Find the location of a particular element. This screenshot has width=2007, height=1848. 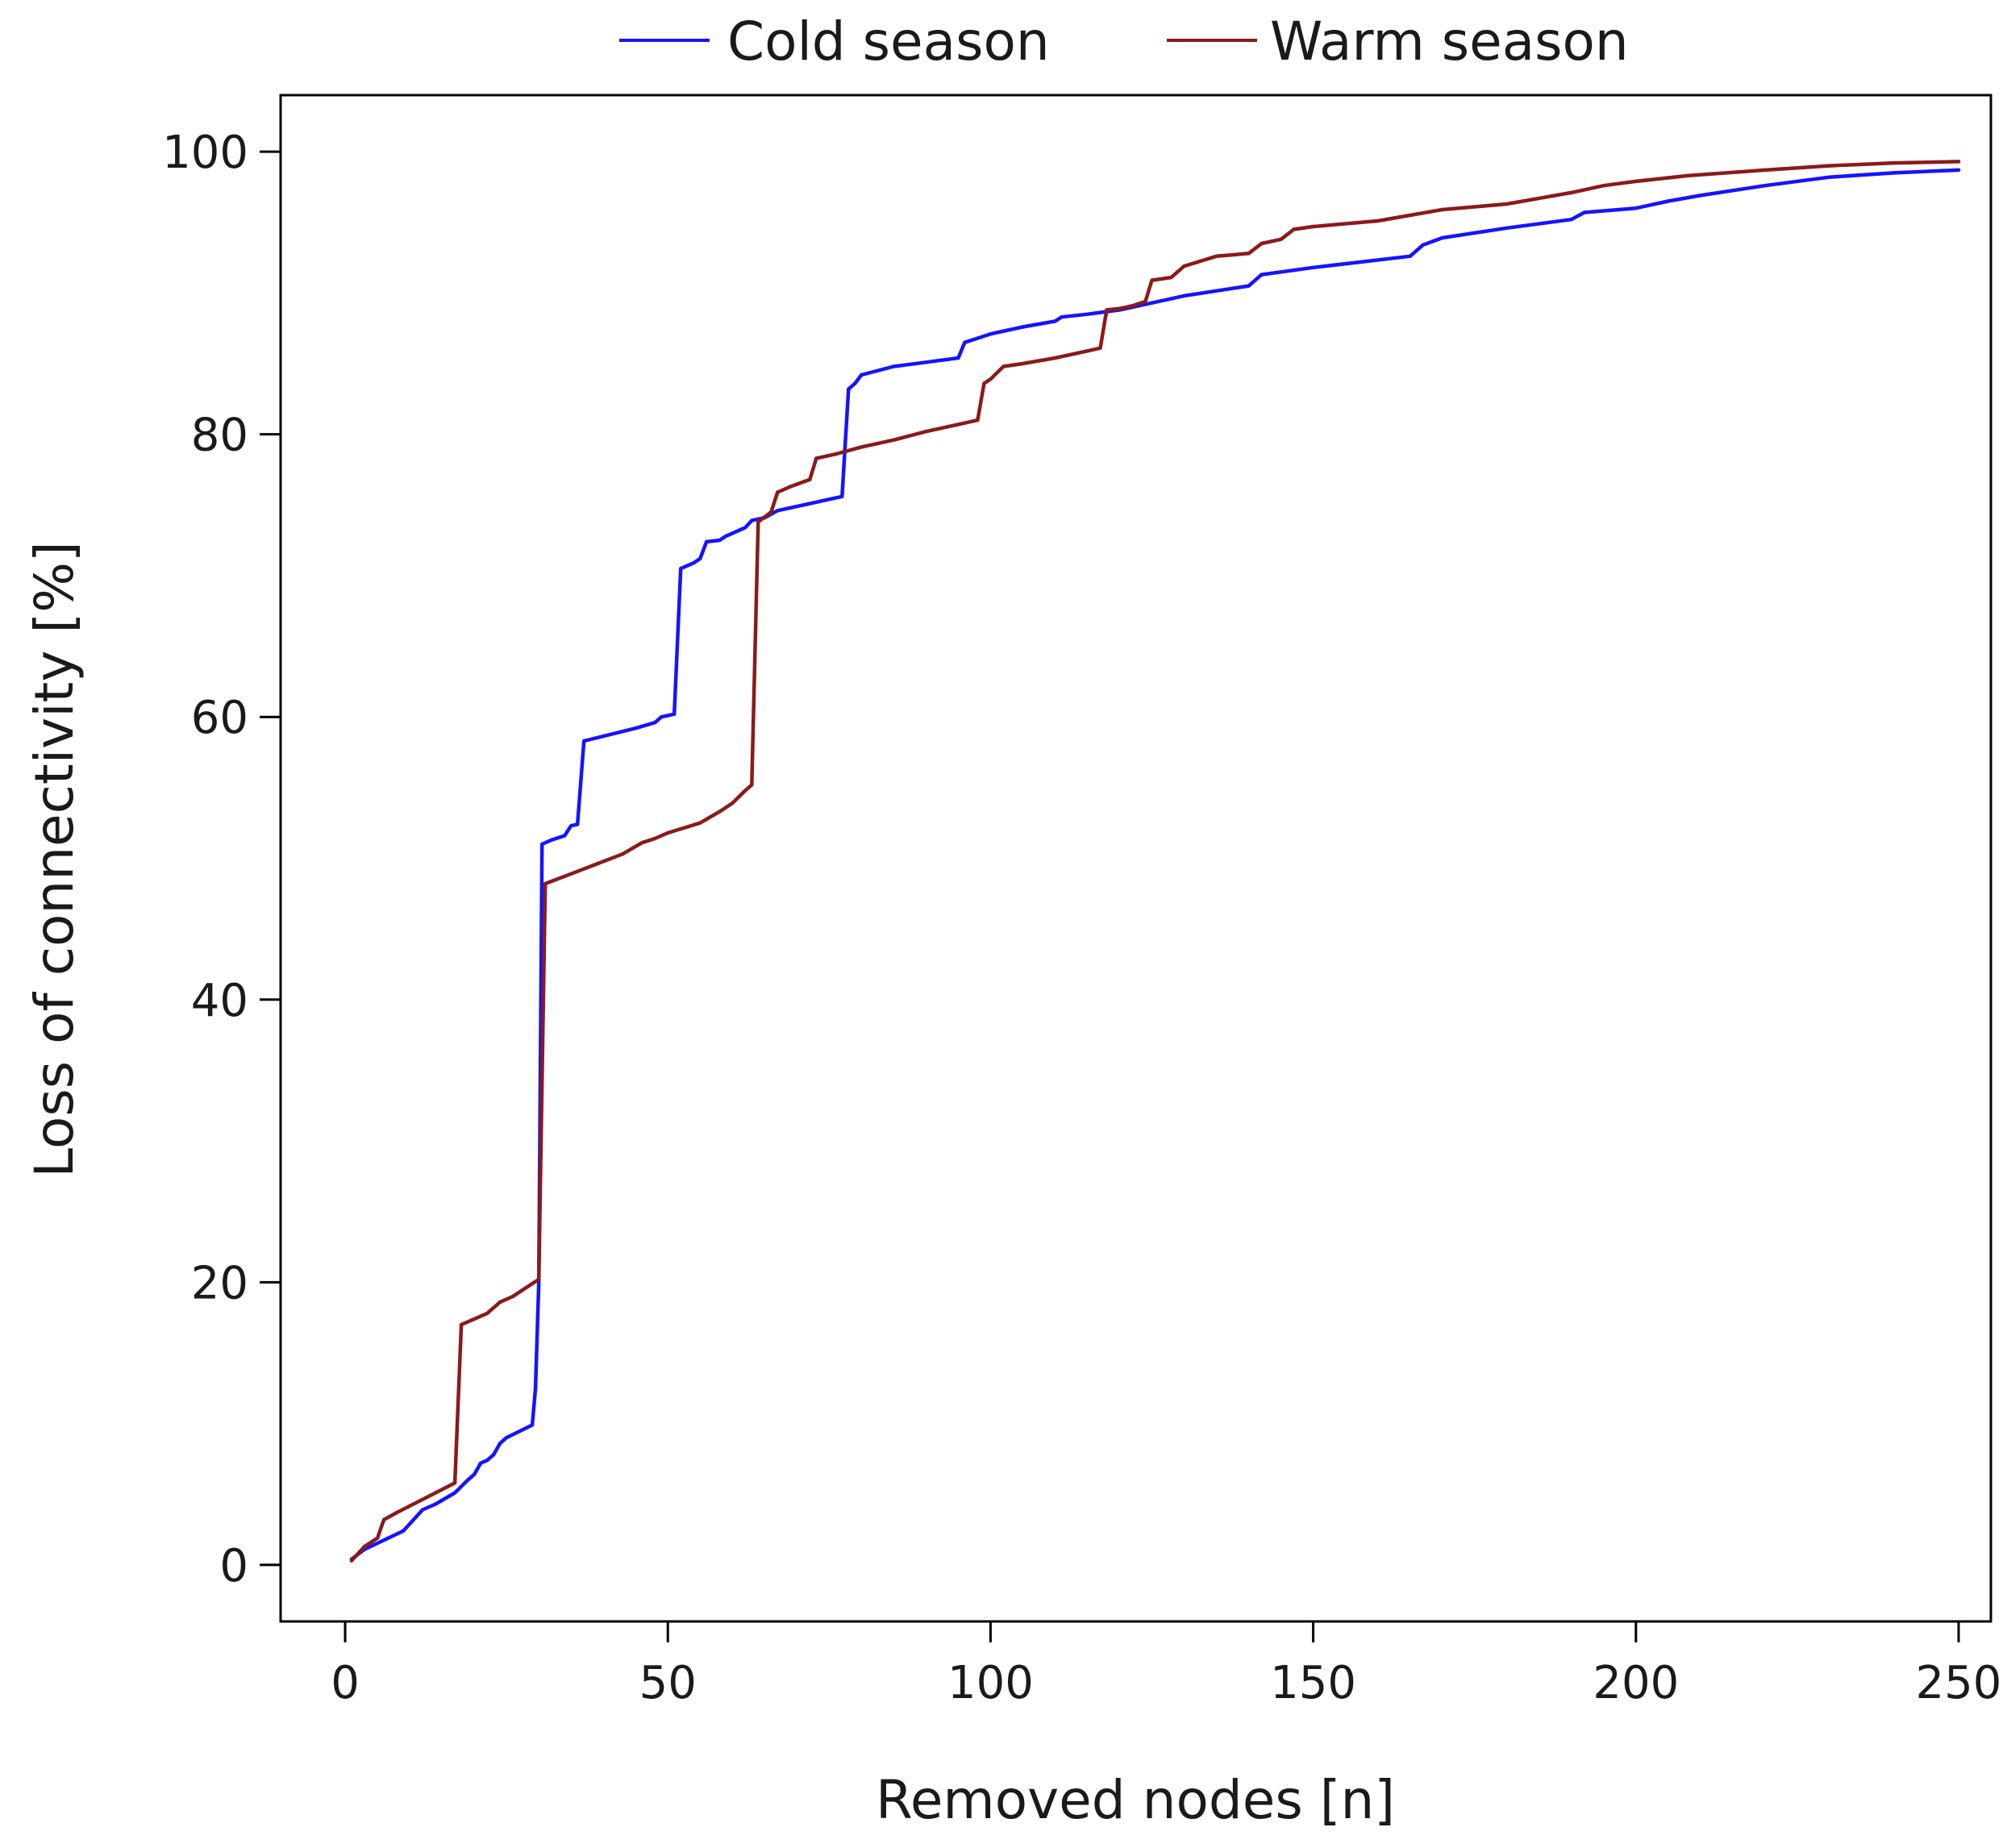

x-tick-label-200: 200 is located at coordinates (1636, 1683).